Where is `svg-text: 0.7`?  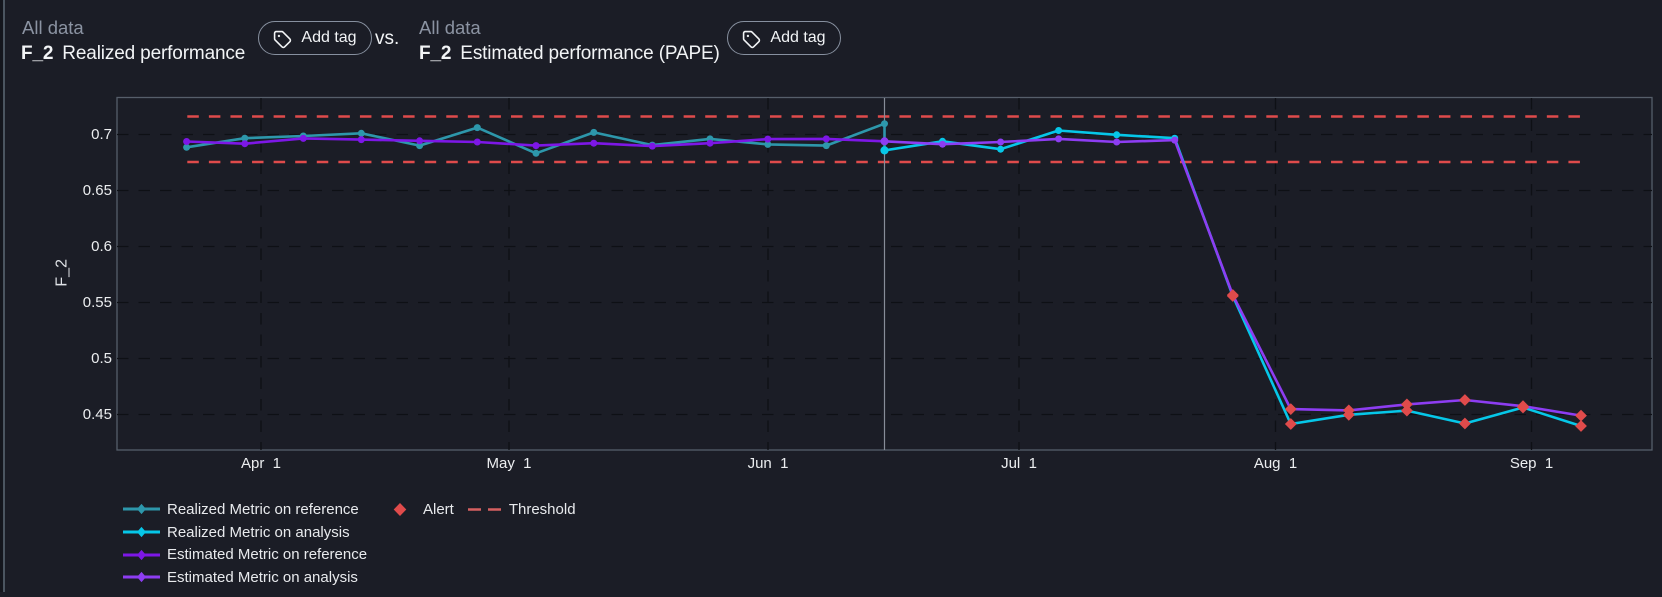
svg-text: 0.7 is located at coordinates (101, 134).